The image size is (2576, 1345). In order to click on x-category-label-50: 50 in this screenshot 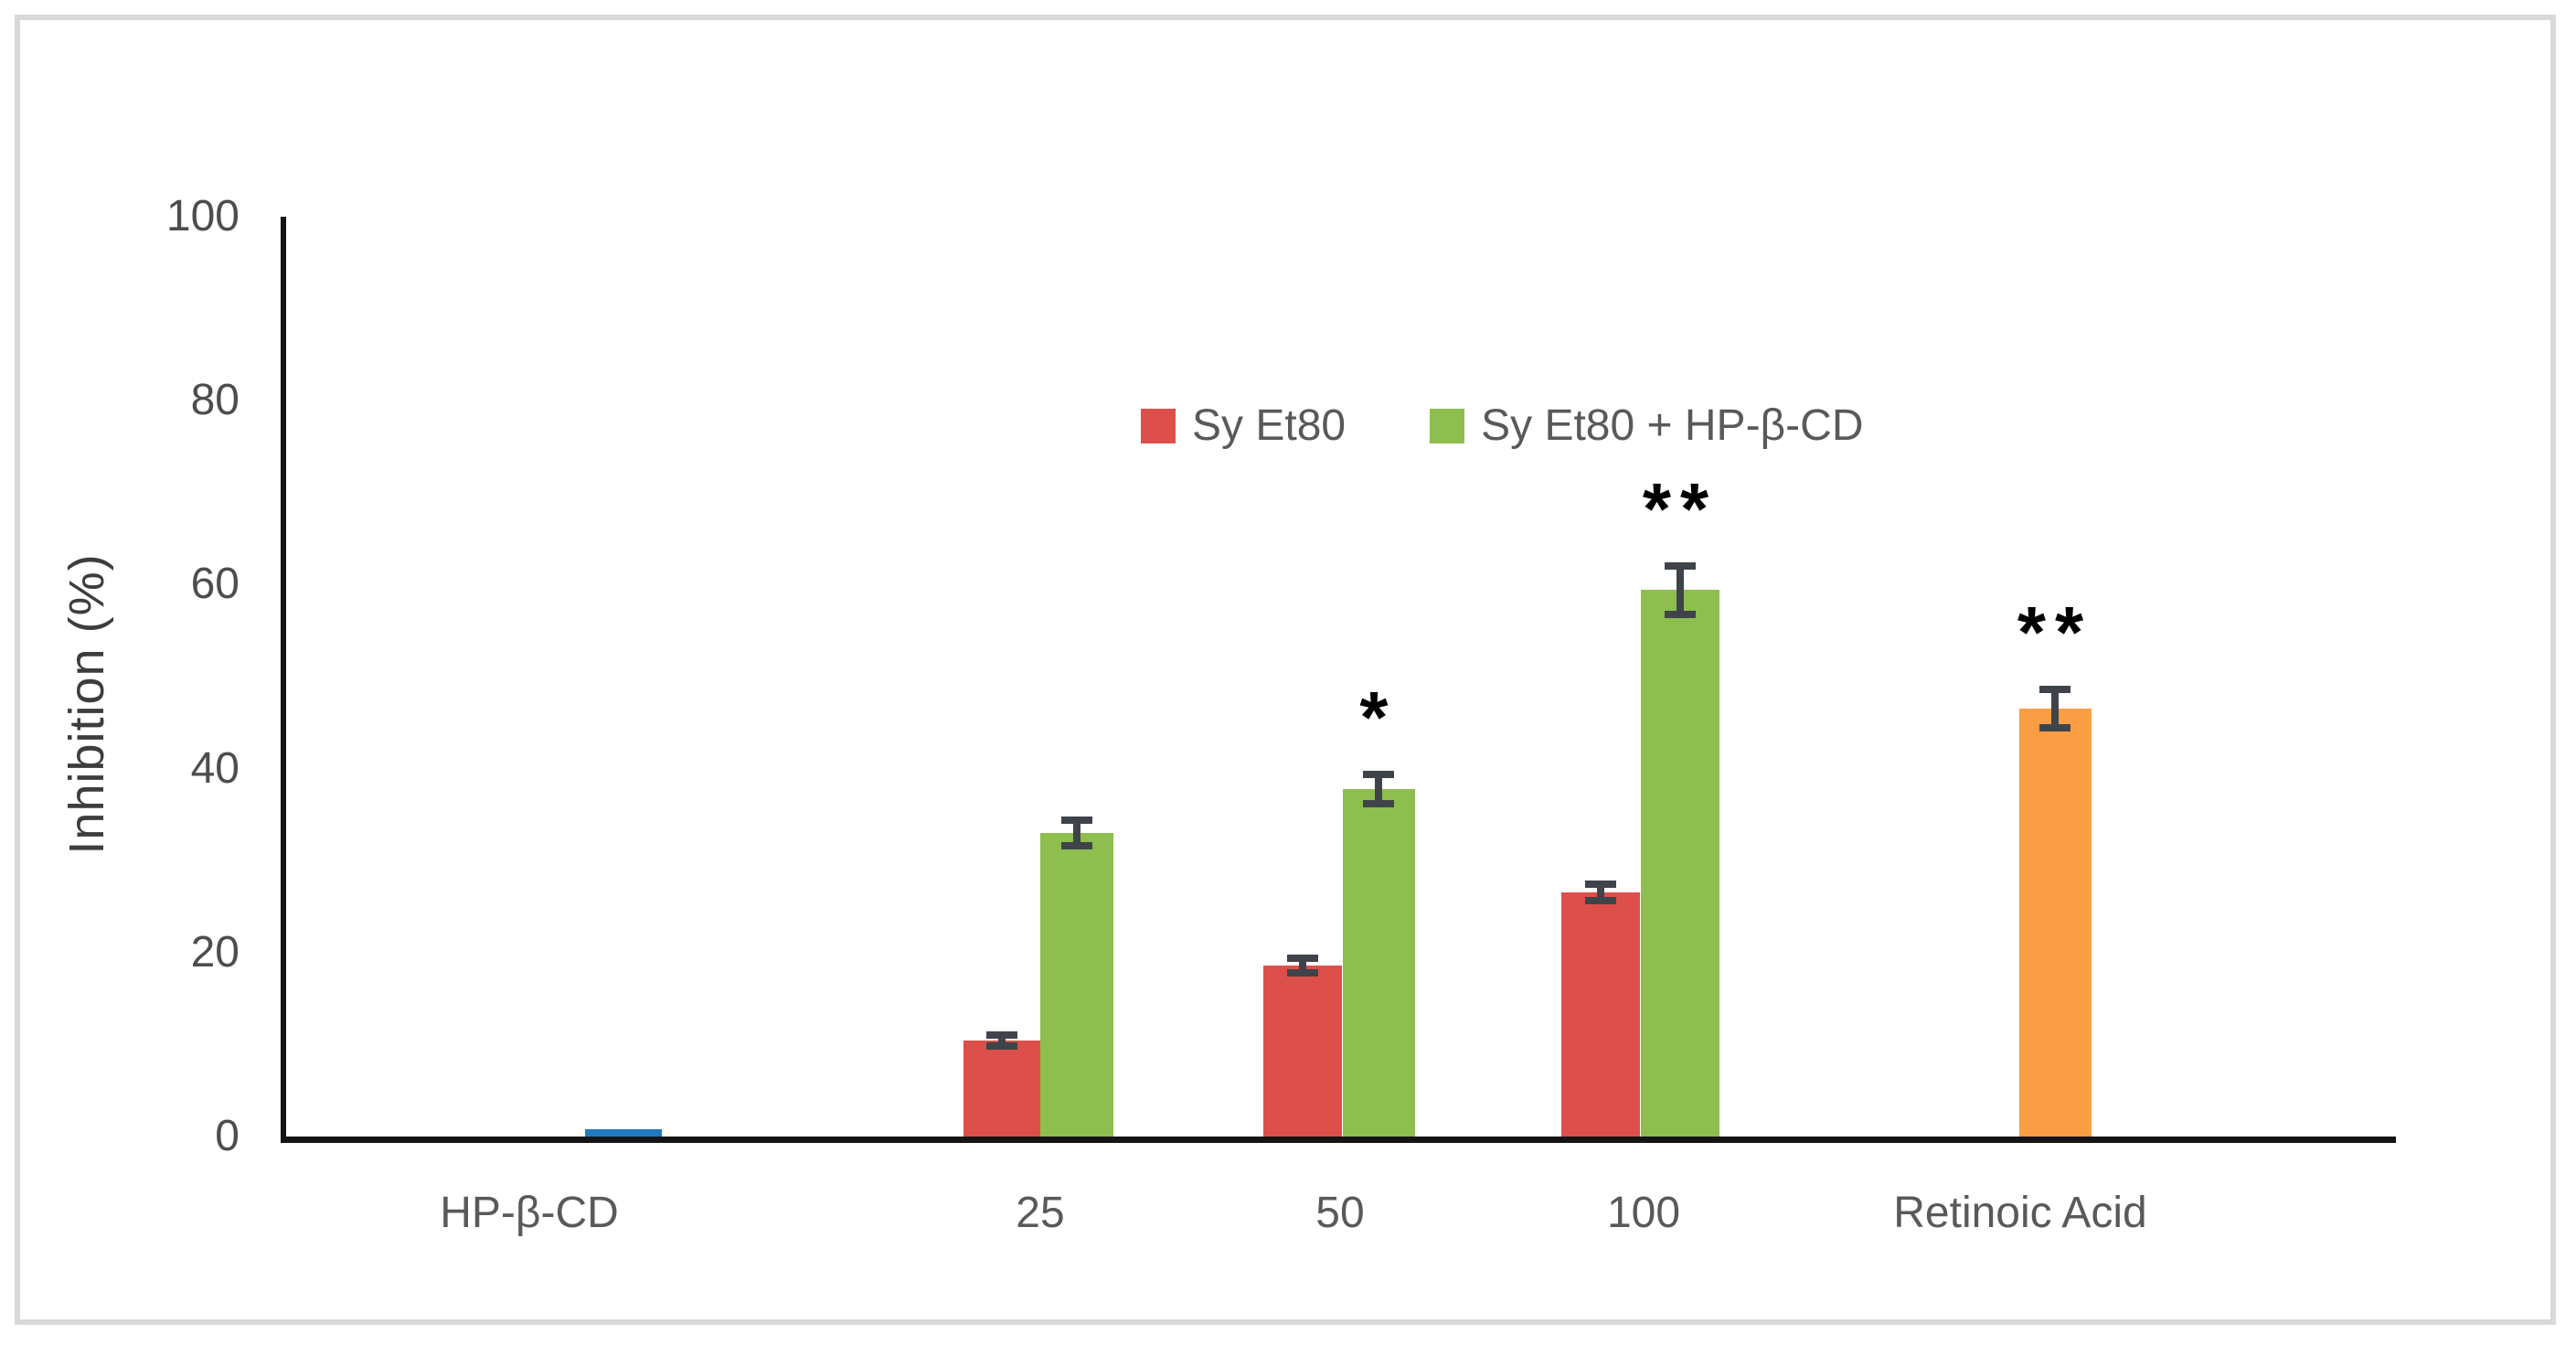, I will do `click(1340, 1213)`.